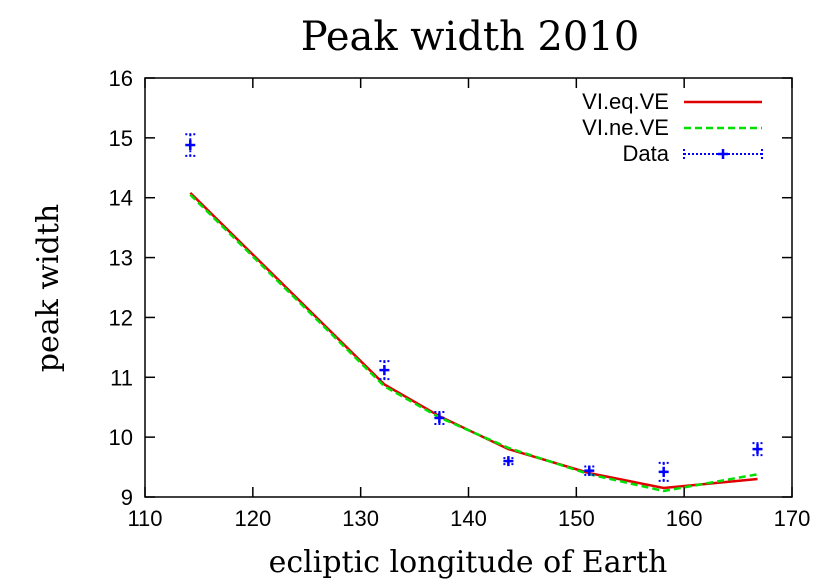 This screenshot has height=581, width=830. I want to click on x-tick-label: 130, so click(360, 518).